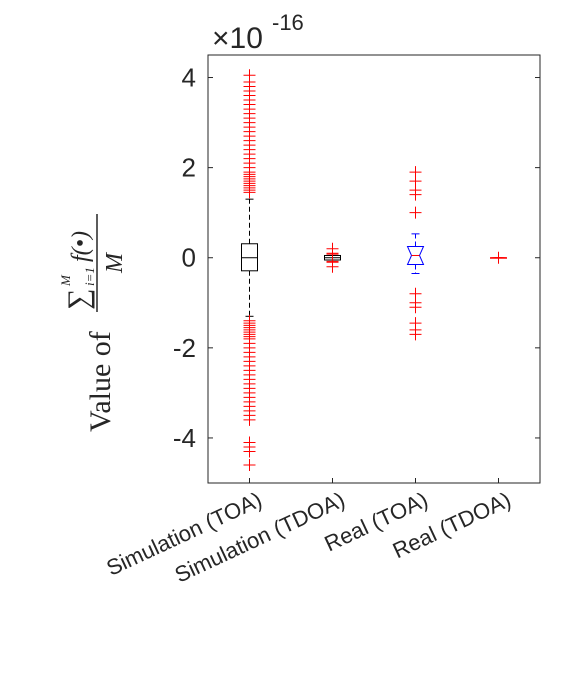  What do you see at coordinates (78, 299) in the screenshot?
I see `sum-symbol: ∑` at bounding box center [78, 299].